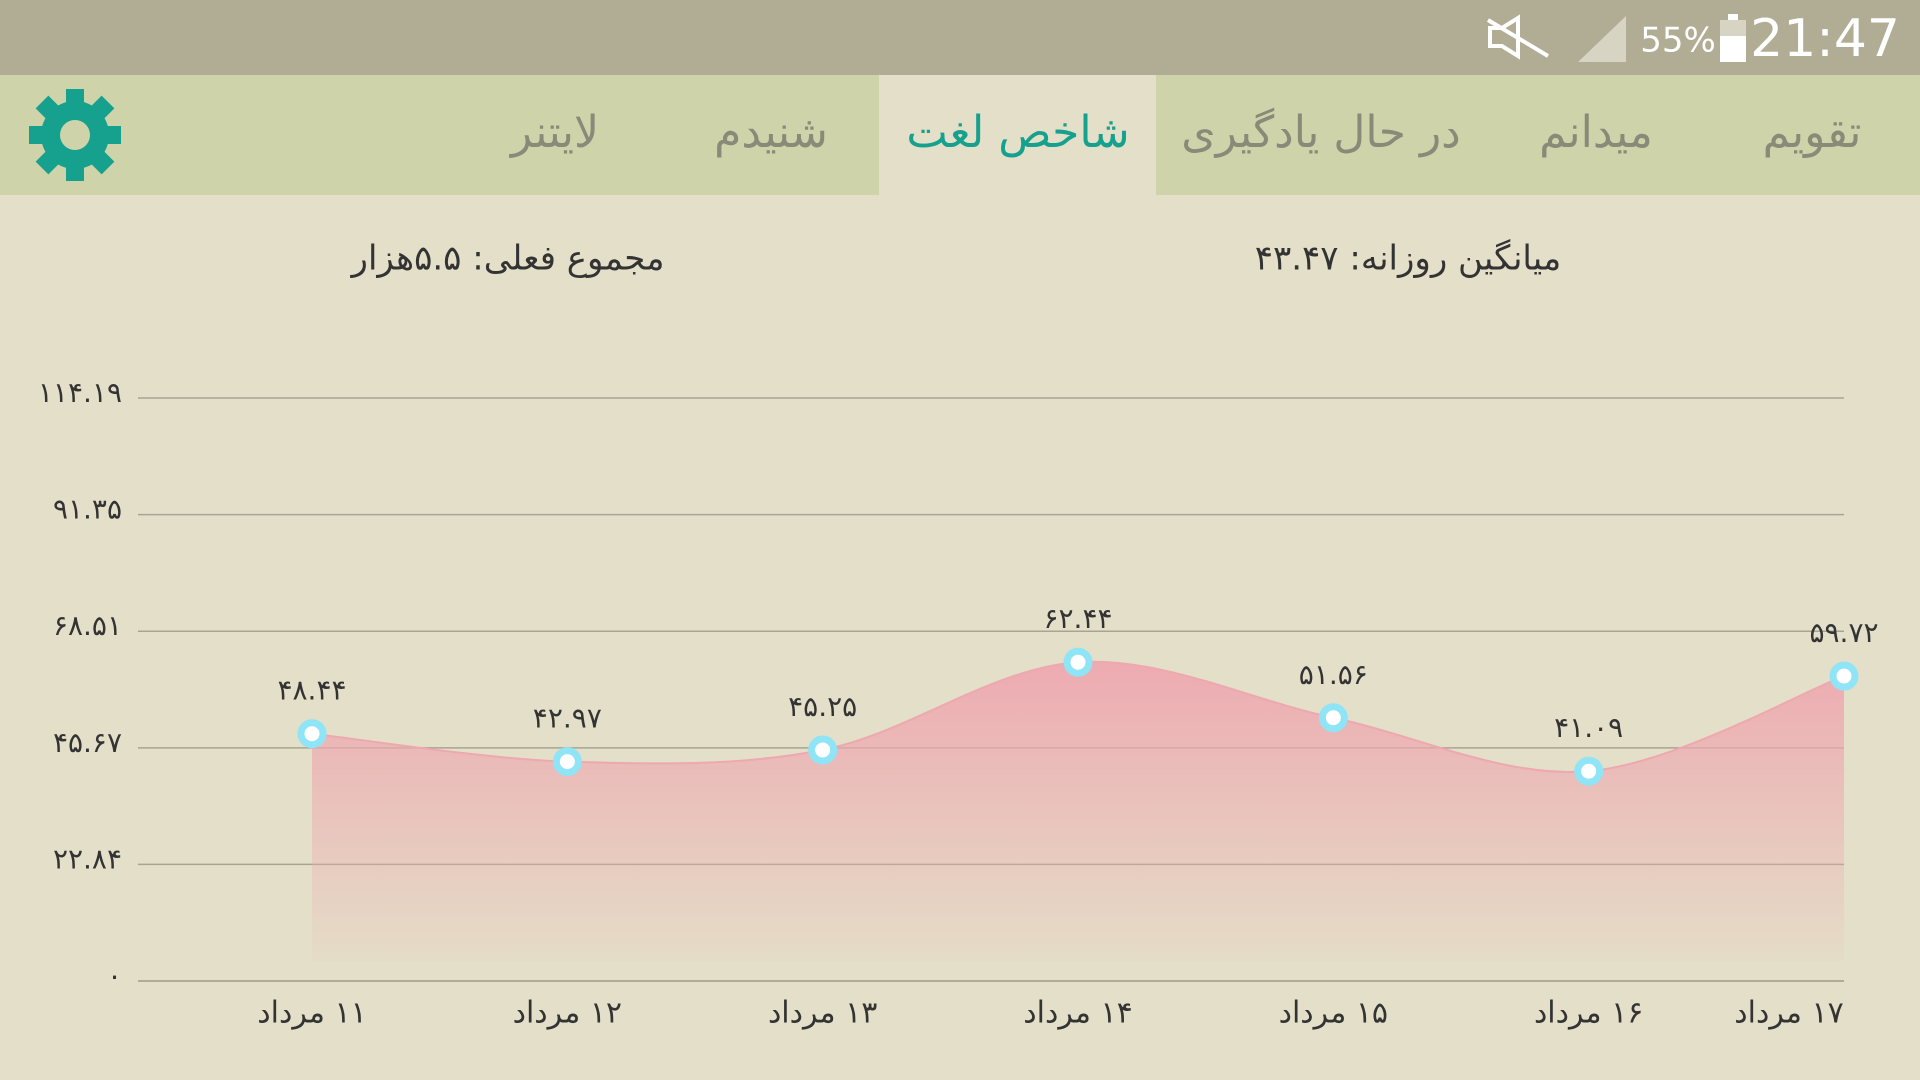 The image size is (1920, 1080). What do you see at coordinates (1518, 37) in the screenshot?
I see `mute-icon` at bounding box center [1518, 37].